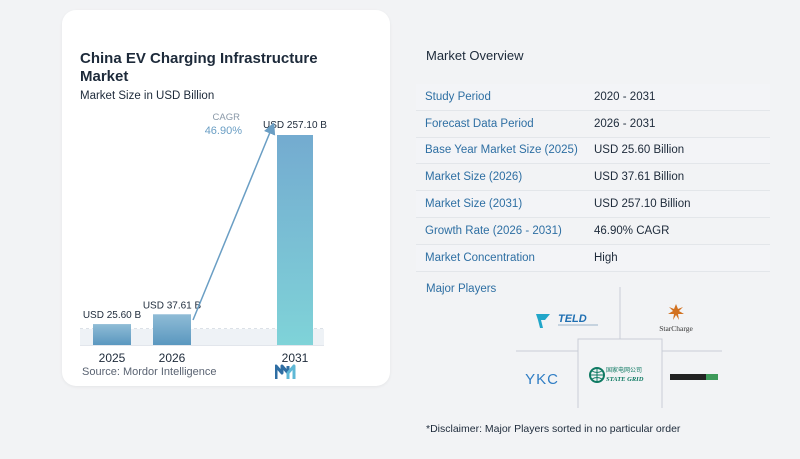 Image resolution: width=800 pixels, height=459 pixels. Describe the element at coordinates (493, 230) in the screenshot. I see `overview-label: Growth Rate (2026 - 2031)` at that location.